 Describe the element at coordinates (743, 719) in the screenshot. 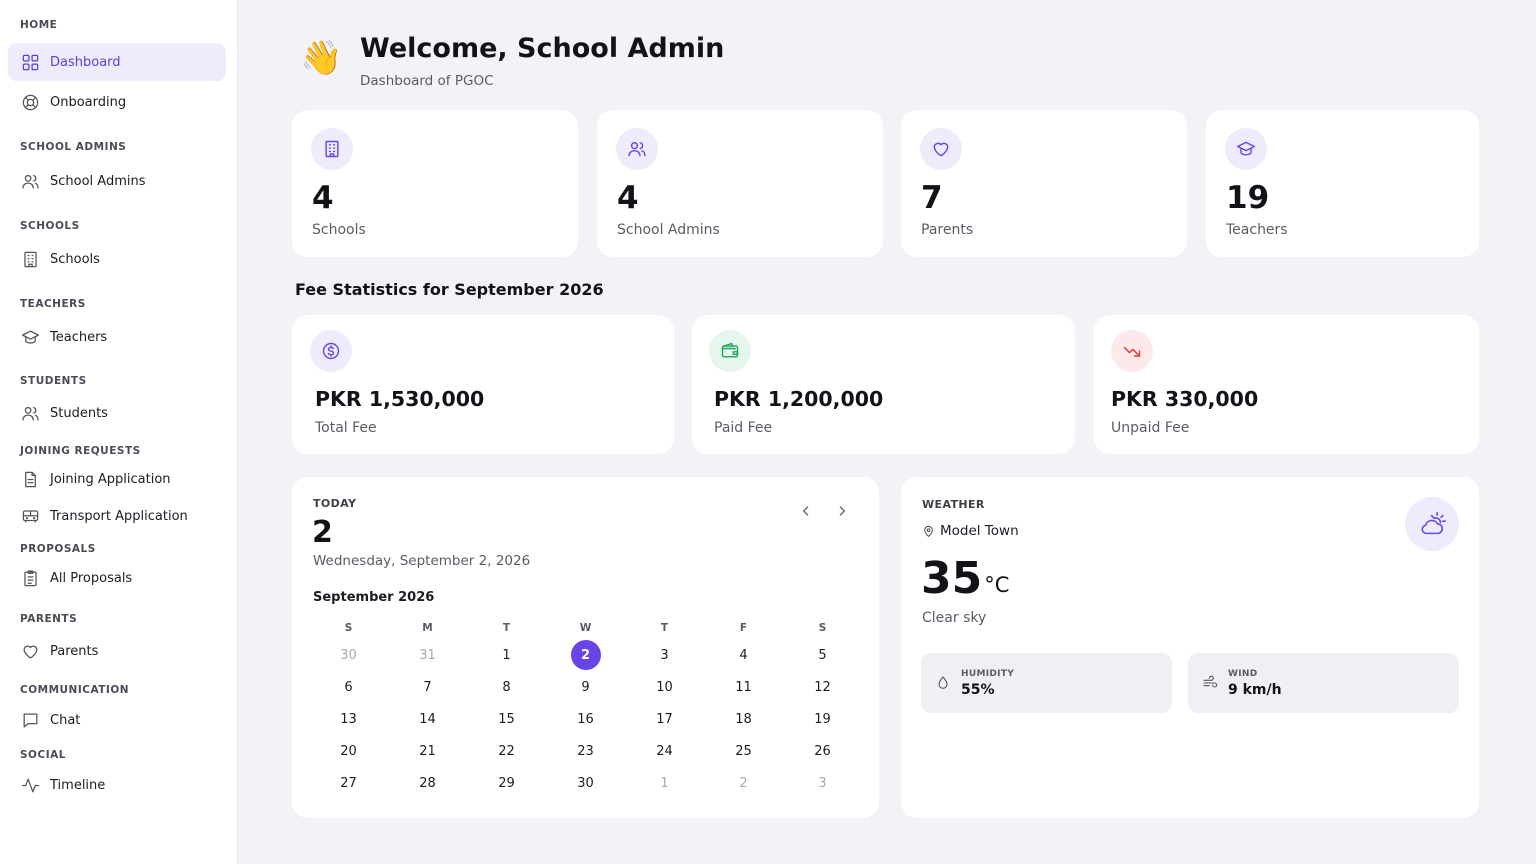

I see `calendar-day: 18` at that location.